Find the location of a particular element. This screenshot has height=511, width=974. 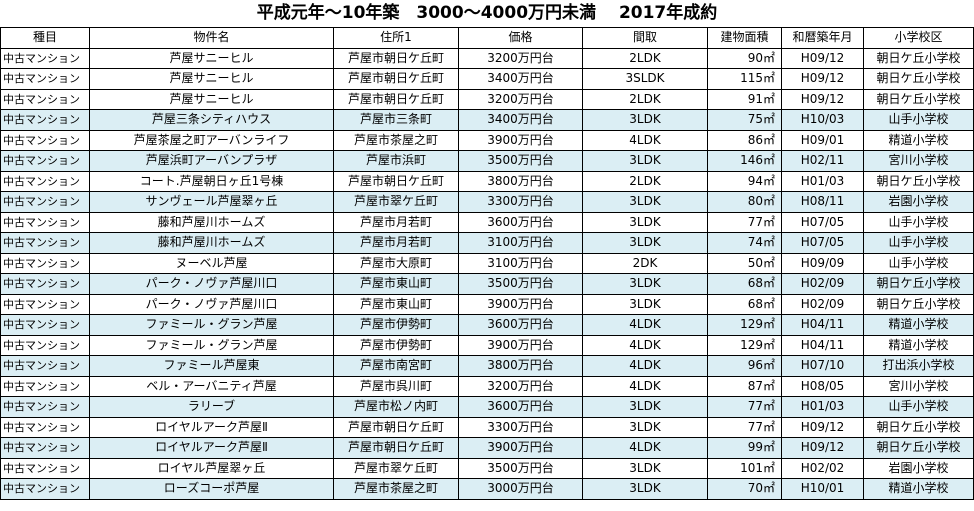

cell-built: H01/03 is located at coordinates (822, 181).